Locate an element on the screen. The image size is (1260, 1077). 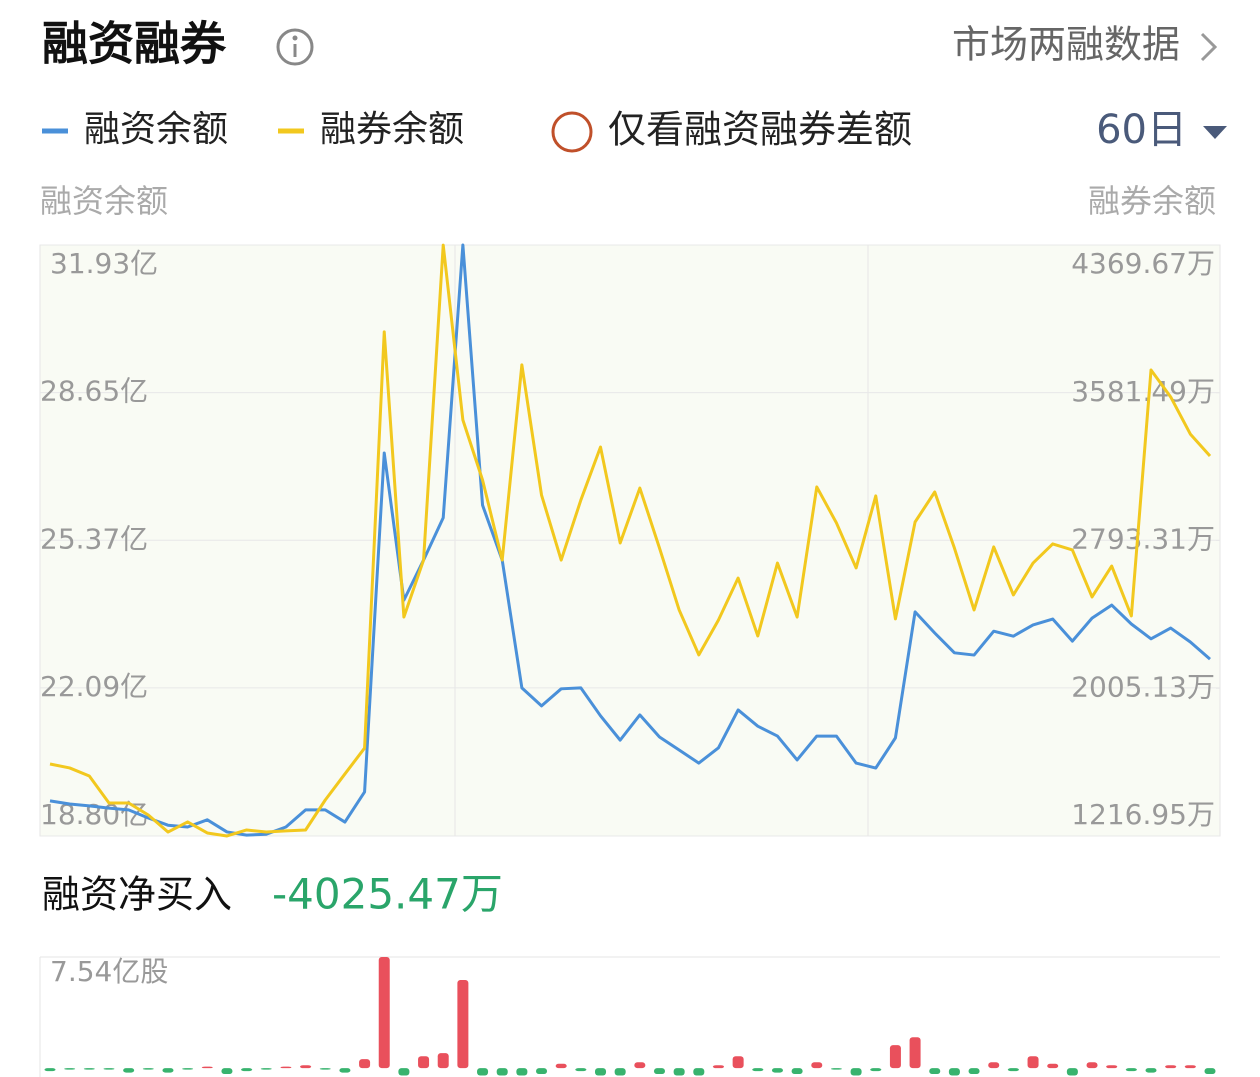
radio is located at coordinates (572, 132).